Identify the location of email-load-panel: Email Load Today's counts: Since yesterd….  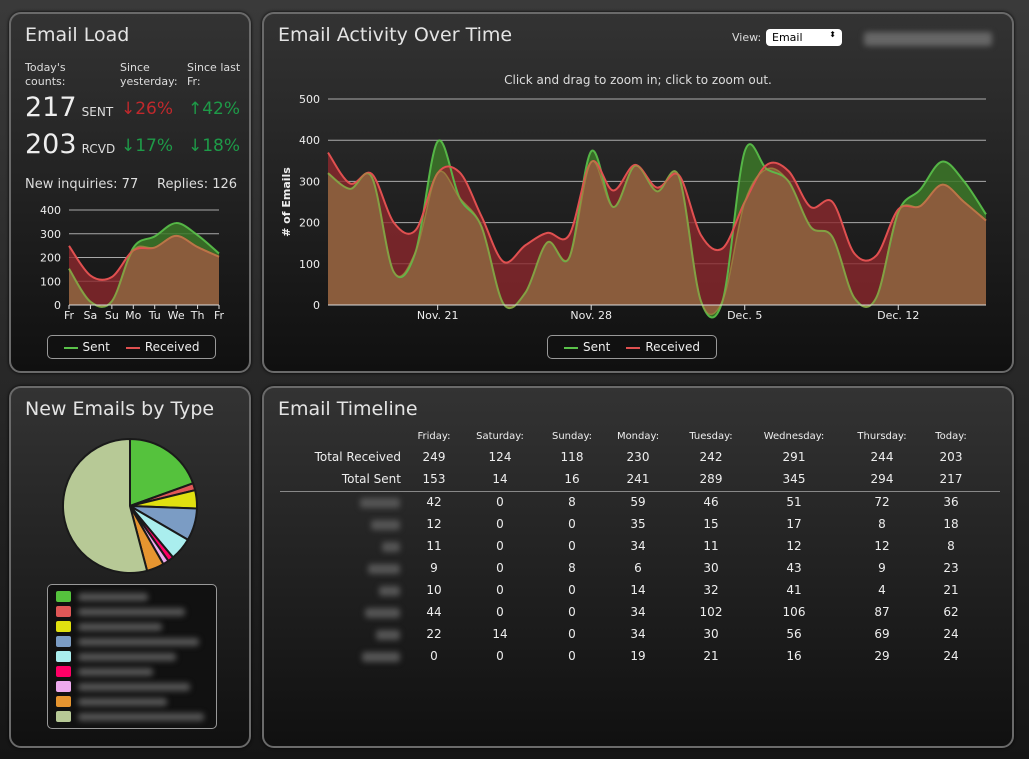
(130, 192).